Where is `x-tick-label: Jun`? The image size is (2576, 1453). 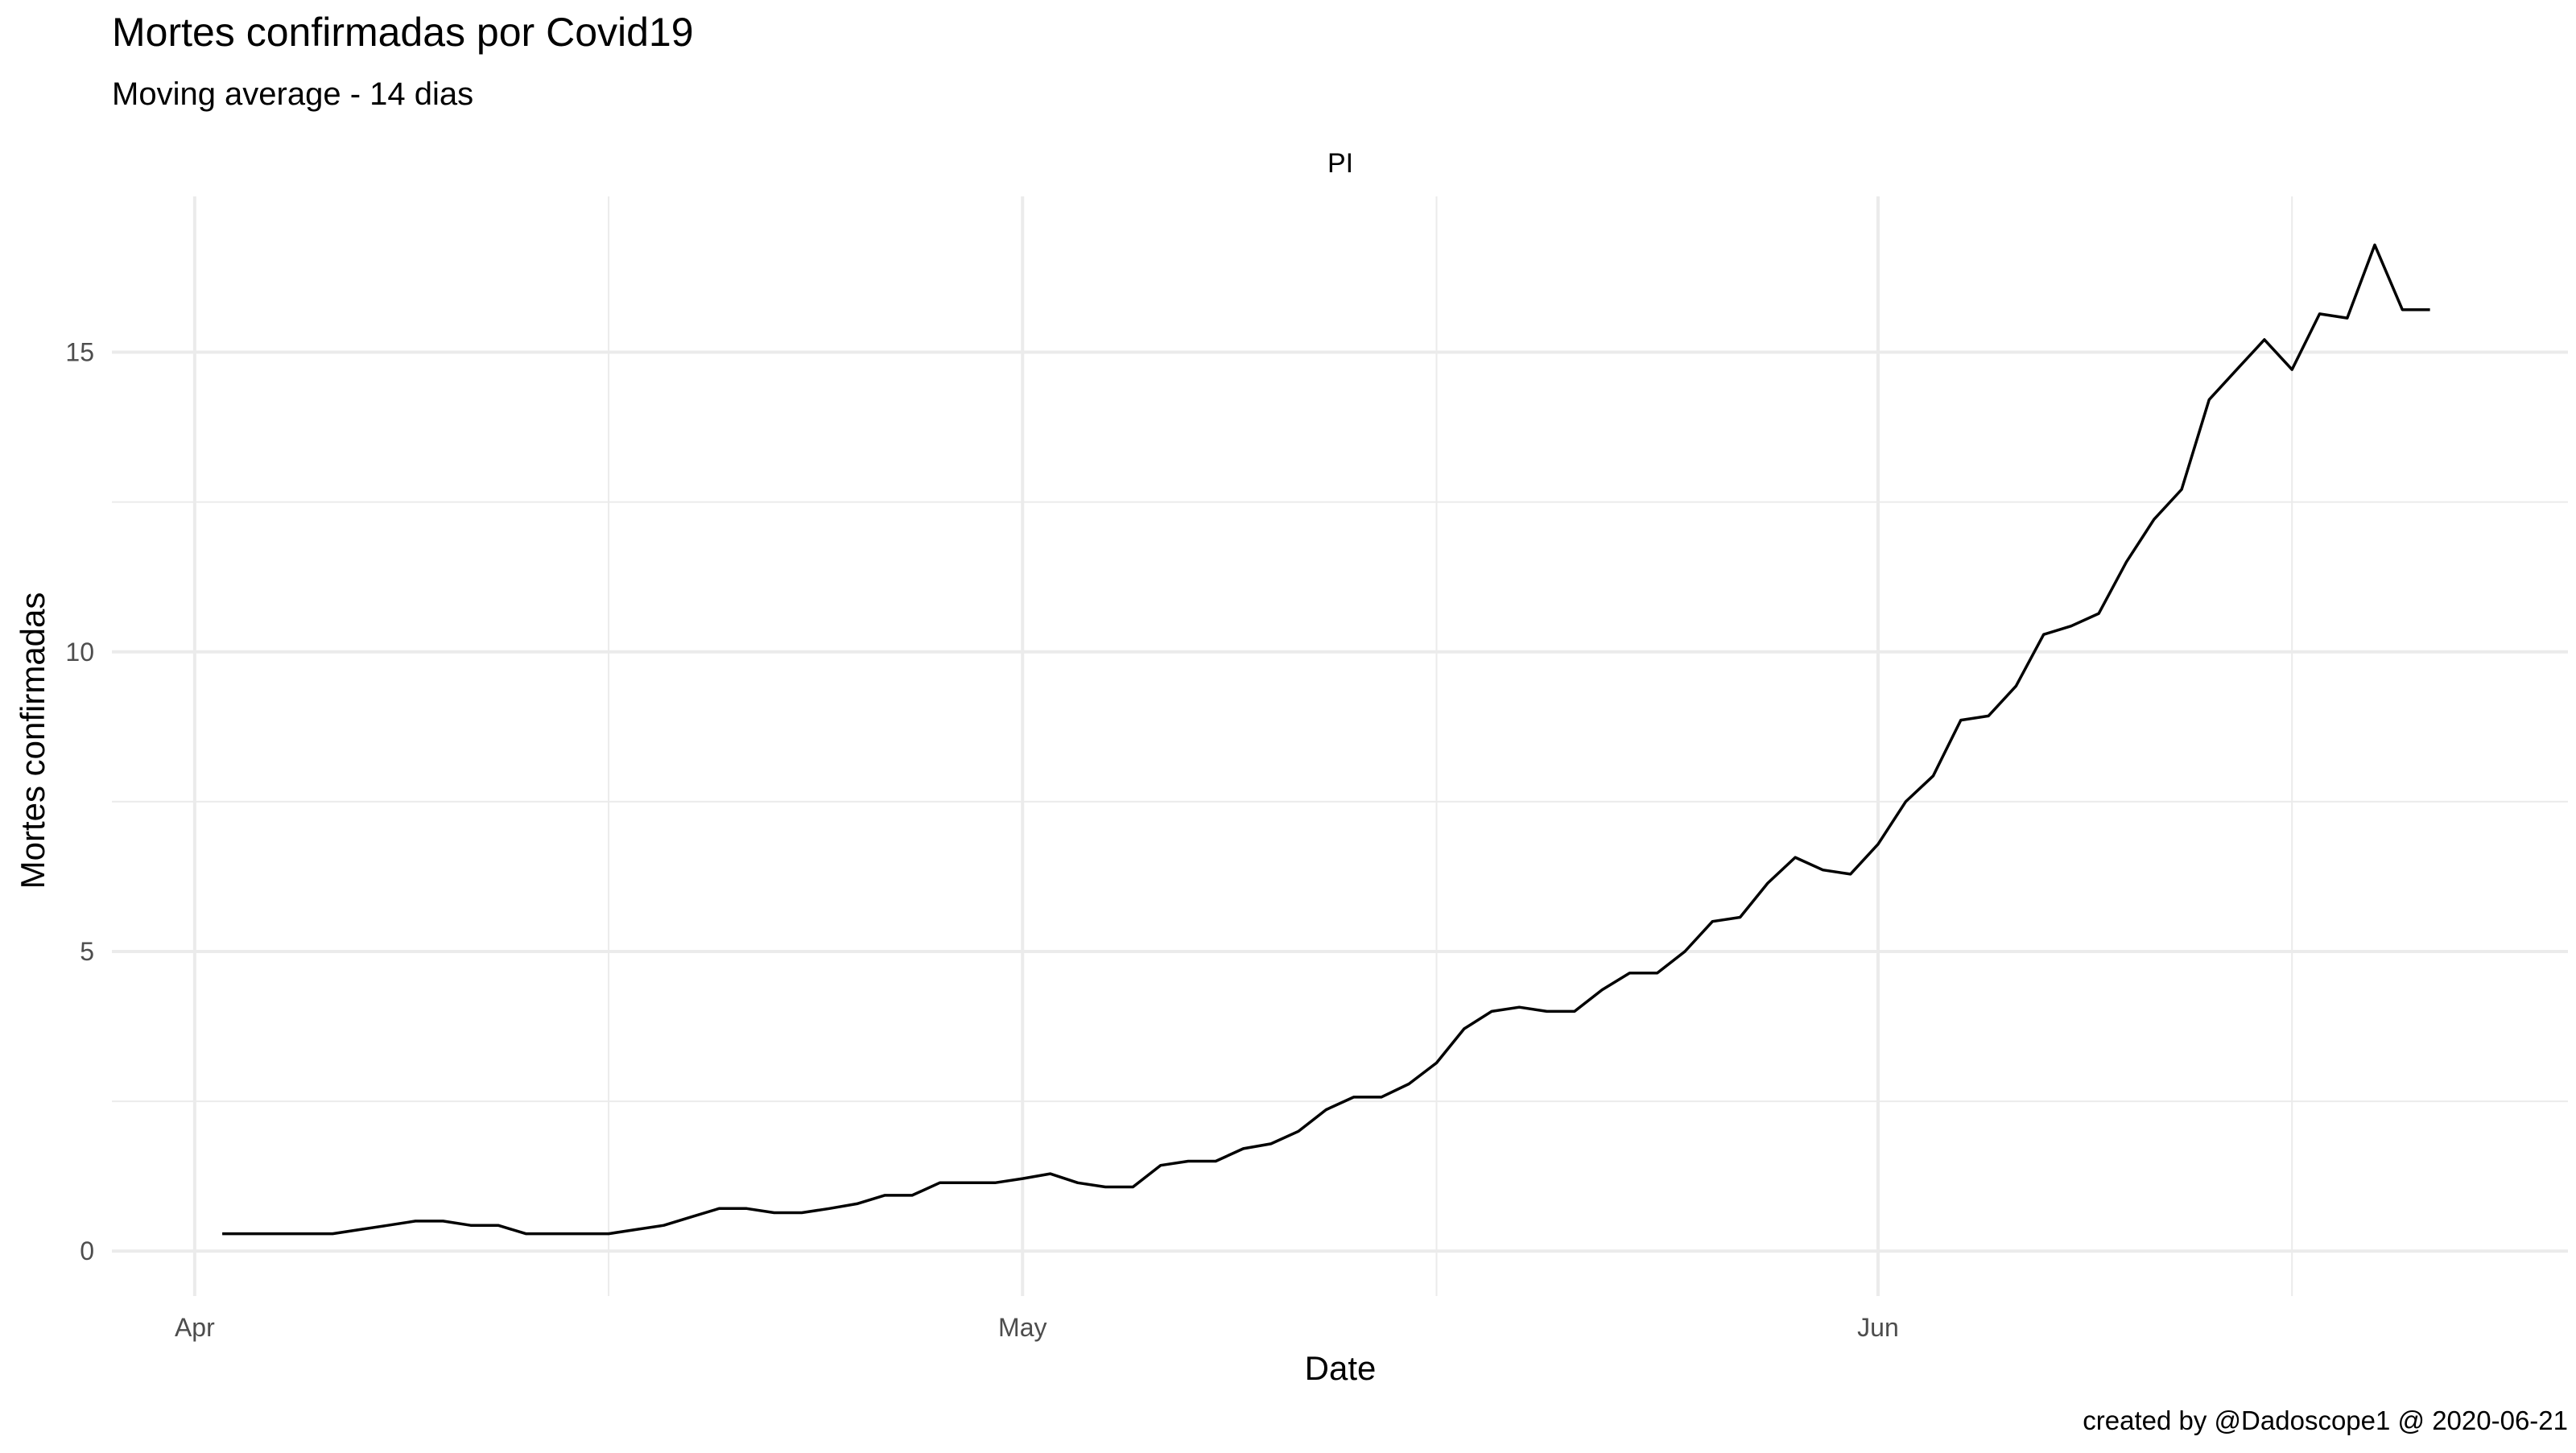
x-tick-label: Jun is located at coordinates (1878, 1328).